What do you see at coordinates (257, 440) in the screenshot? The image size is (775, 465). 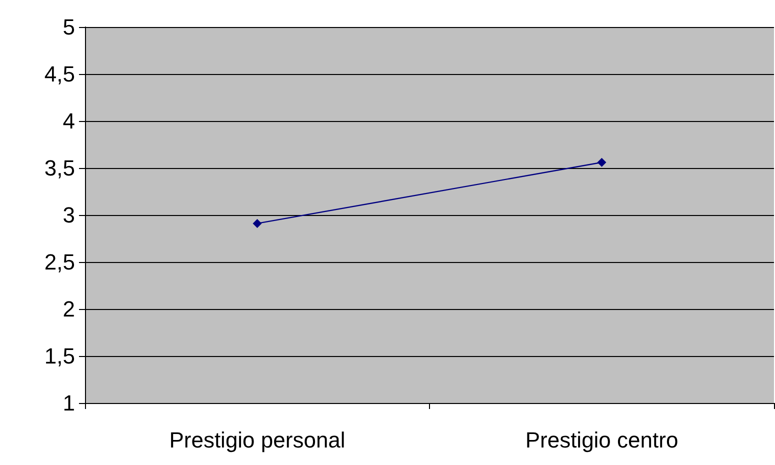 I see `x-tick-label: Prestigio personal` at bounding box center [257, 440].